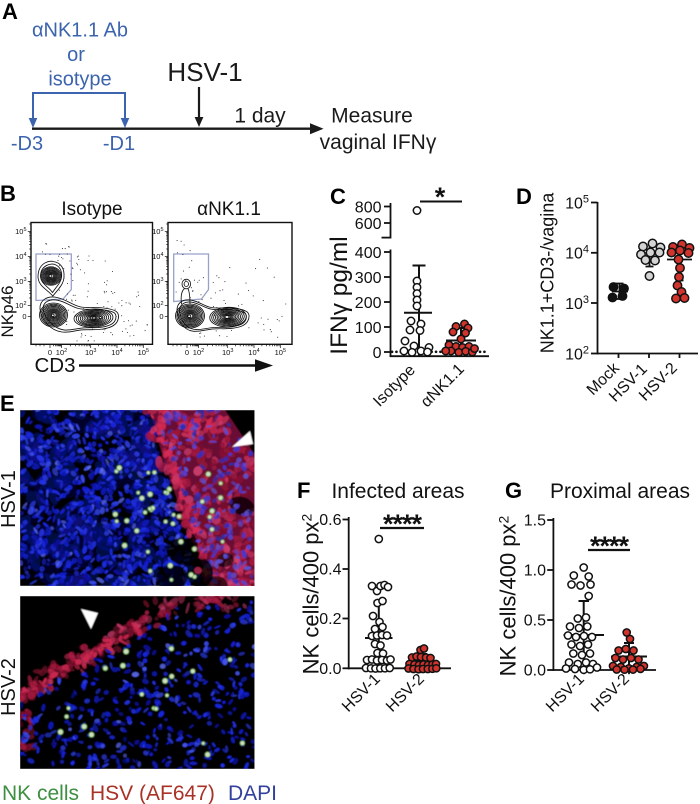 The height and width of the screenshot is (804, 700). What do you see at coordinates (524, 196) in the screenshot?
I see `svg-text: D` at bounding box center [524, 196].